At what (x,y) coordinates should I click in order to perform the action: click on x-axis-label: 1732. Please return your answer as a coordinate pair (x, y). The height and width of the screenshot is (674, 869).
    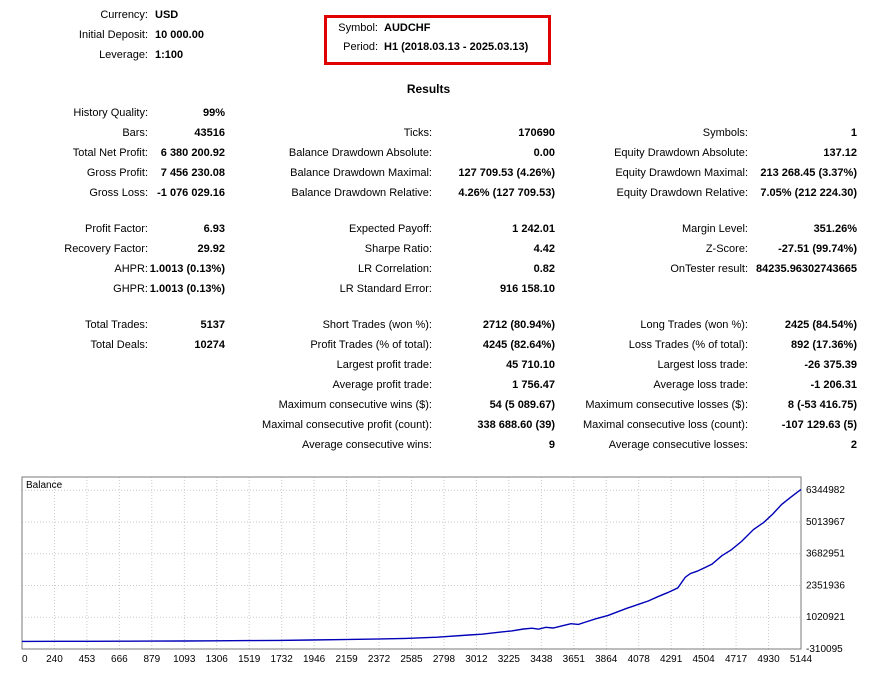
    Looking at the image, I should click on (282, 659).